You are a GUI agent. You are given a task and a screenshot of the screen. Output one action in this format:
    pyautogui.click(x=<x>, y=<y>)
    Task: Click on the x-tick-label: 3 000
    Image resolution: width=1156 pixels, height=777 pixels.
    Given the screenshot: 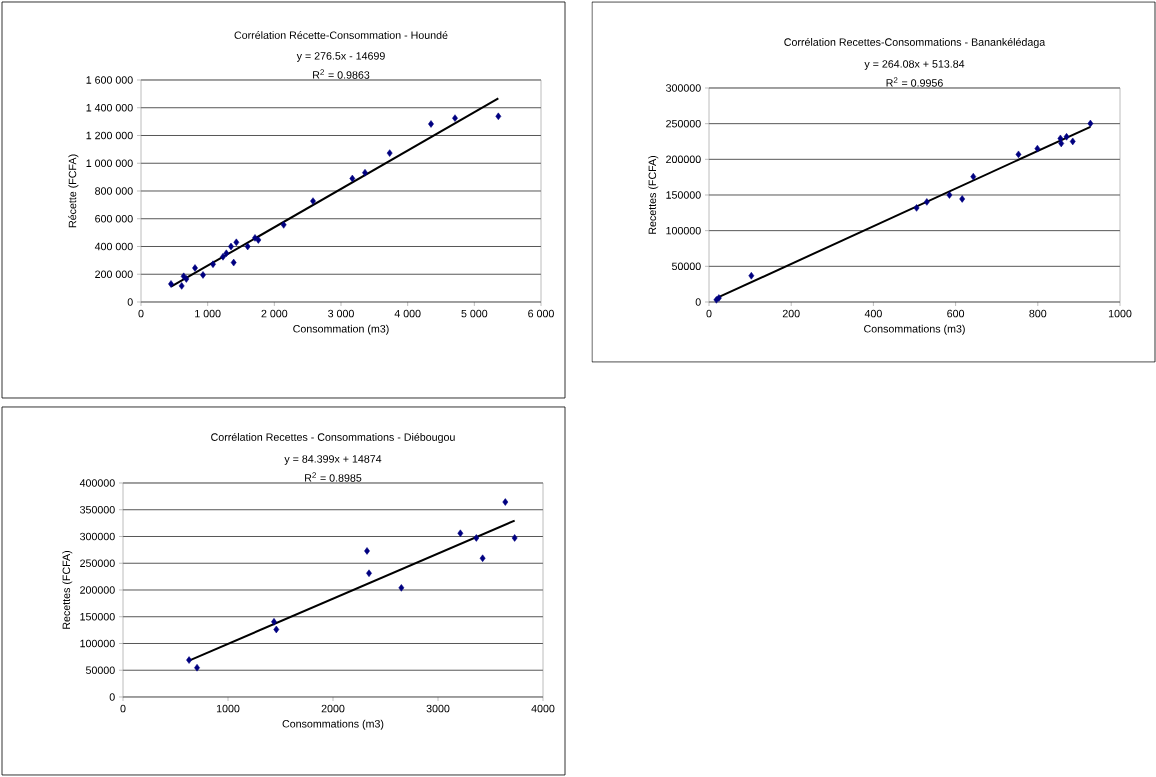 What is the action you would take?
    pyautogui.click(x=341, y=313)
    